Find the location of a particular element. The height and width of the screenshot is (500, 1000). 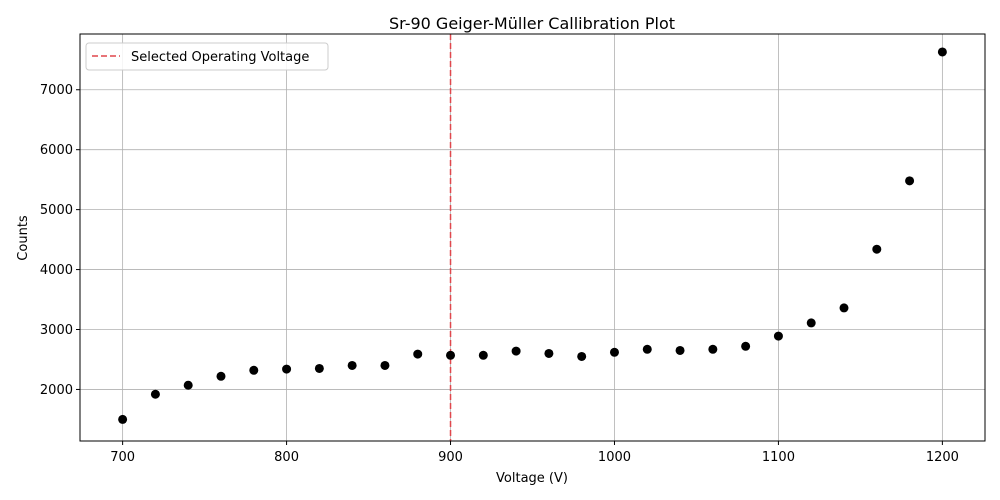

y-tick-label: 6000 is located at coordinates (56, 150).